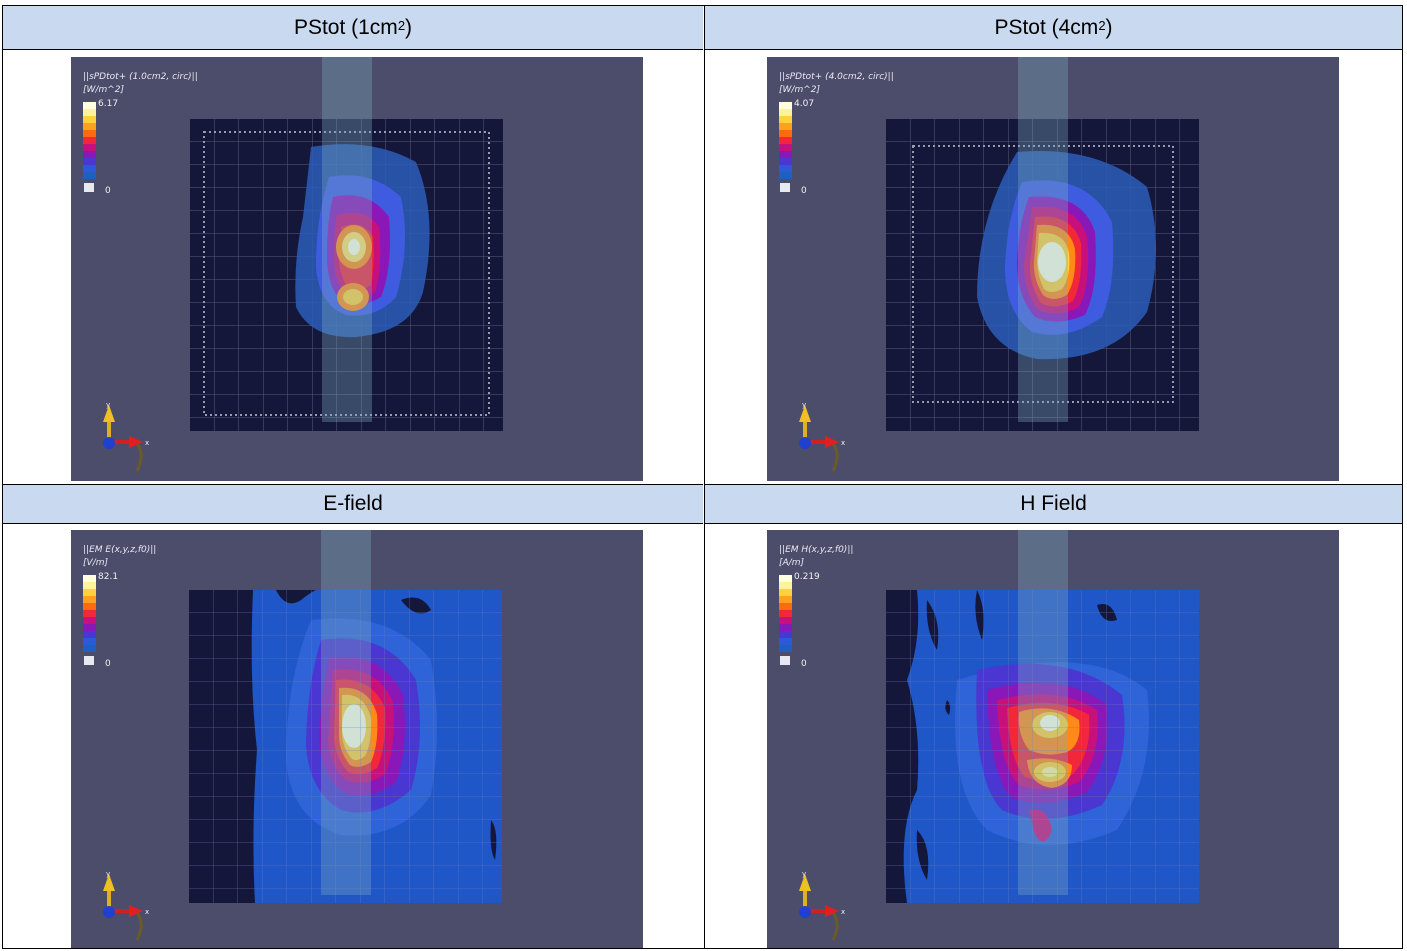 The height and width of the screenshot is (951, 1407). What do you see at coordinates (119, 550) in the screenshot?
I see `colorbar-title: ||EM E(x,y,z,f0)||` at bounding box center [119, 550].